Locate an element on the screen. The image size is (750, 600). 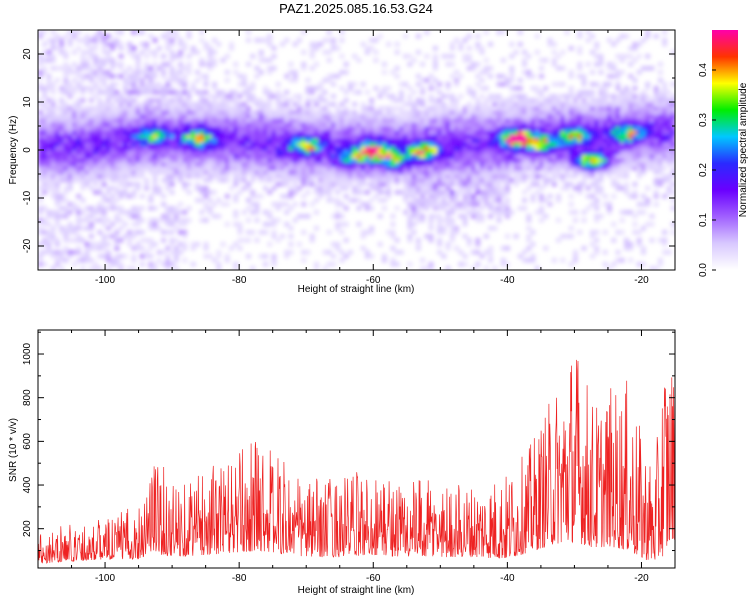
spectrogram-x-tick-label: -20 is located at coordinates (641, 280).